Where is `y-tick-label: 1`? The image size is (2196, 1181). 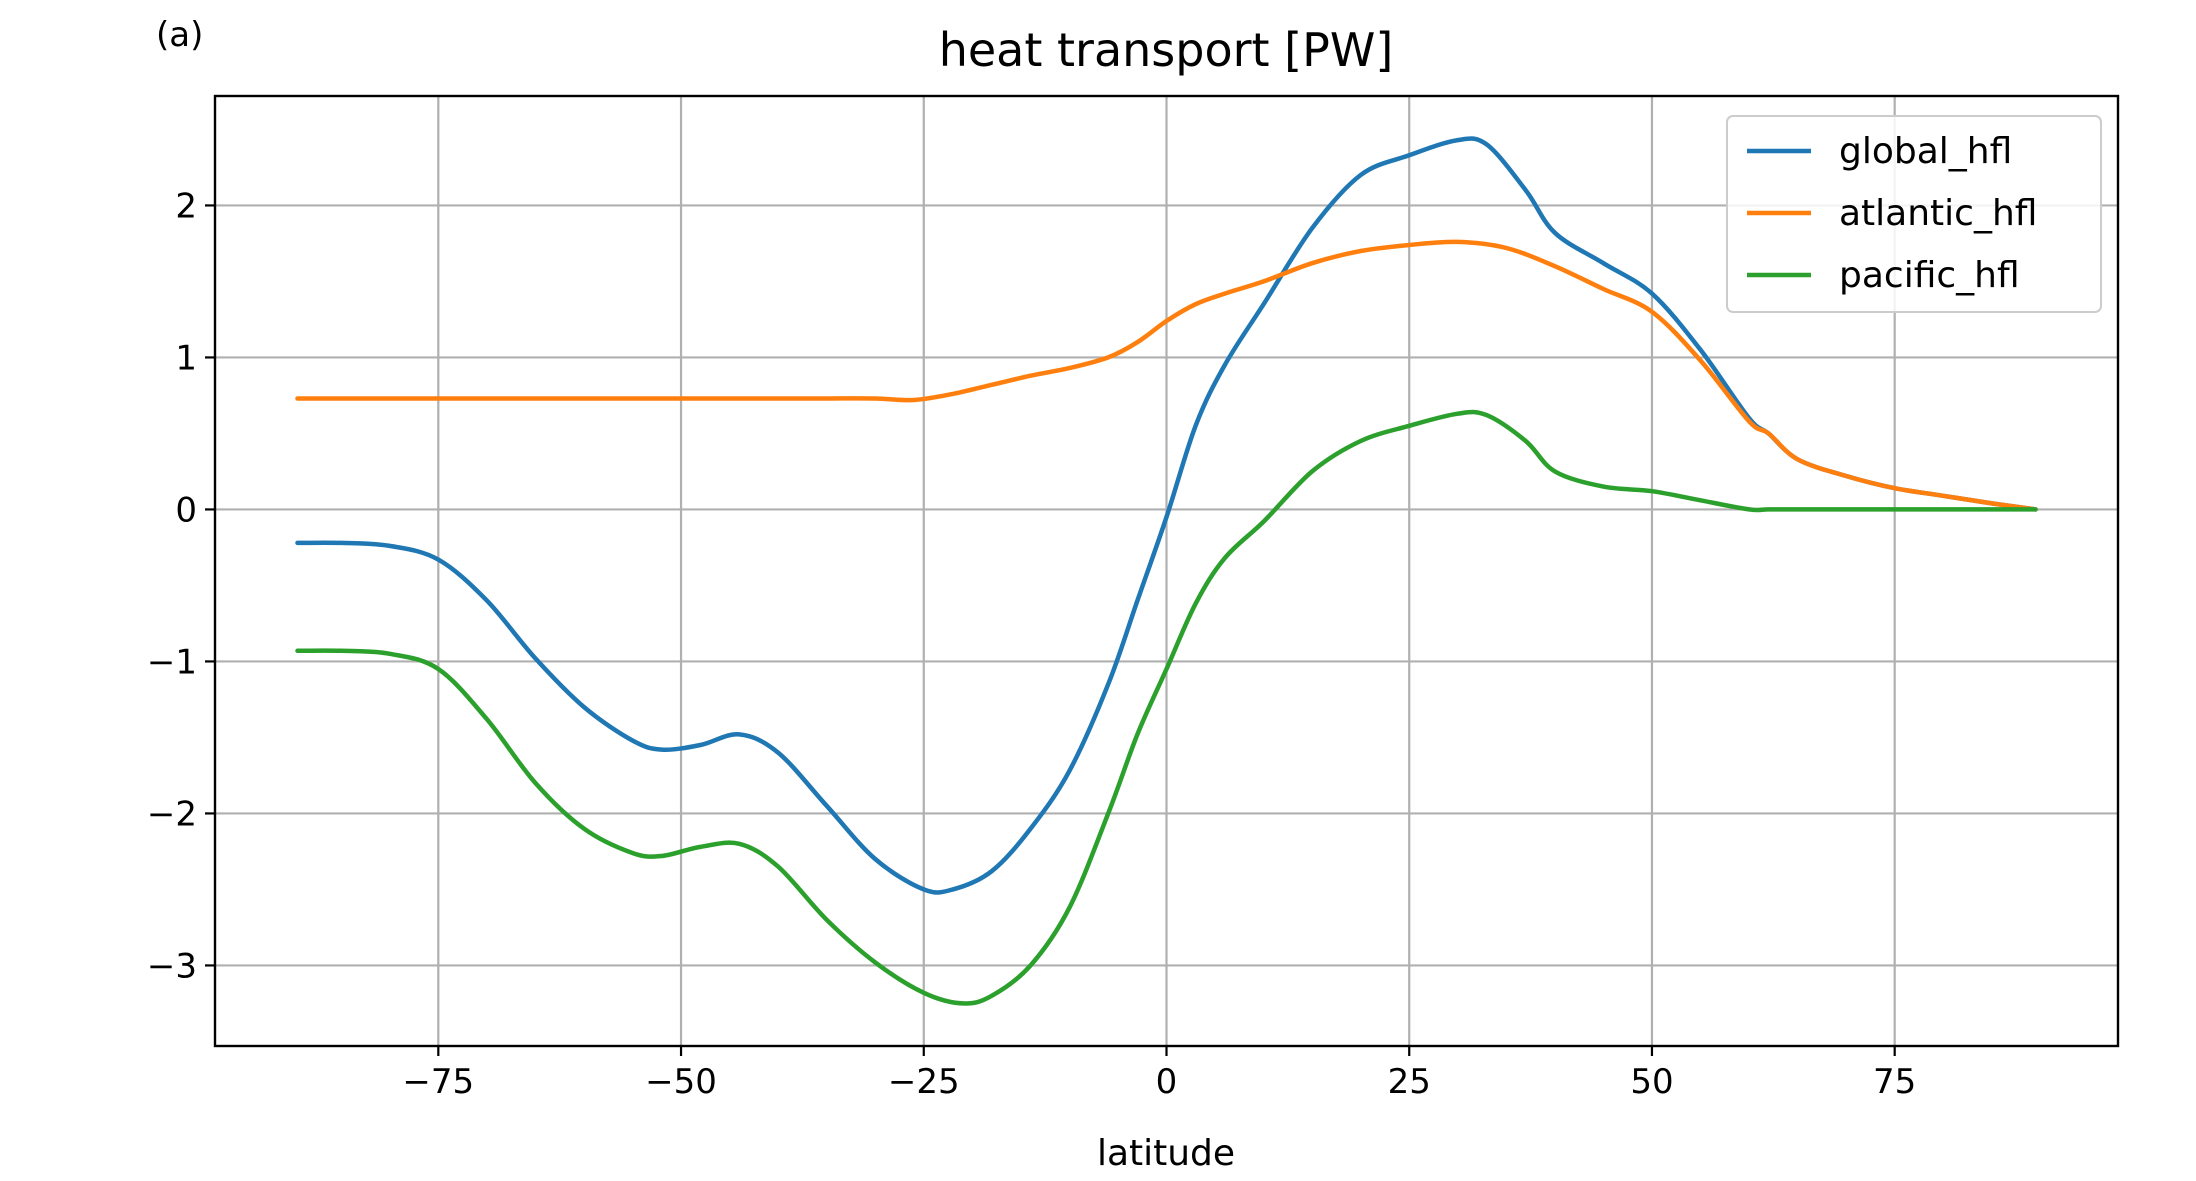
y-tick-label: 1 is located at coordinates (186, 358).